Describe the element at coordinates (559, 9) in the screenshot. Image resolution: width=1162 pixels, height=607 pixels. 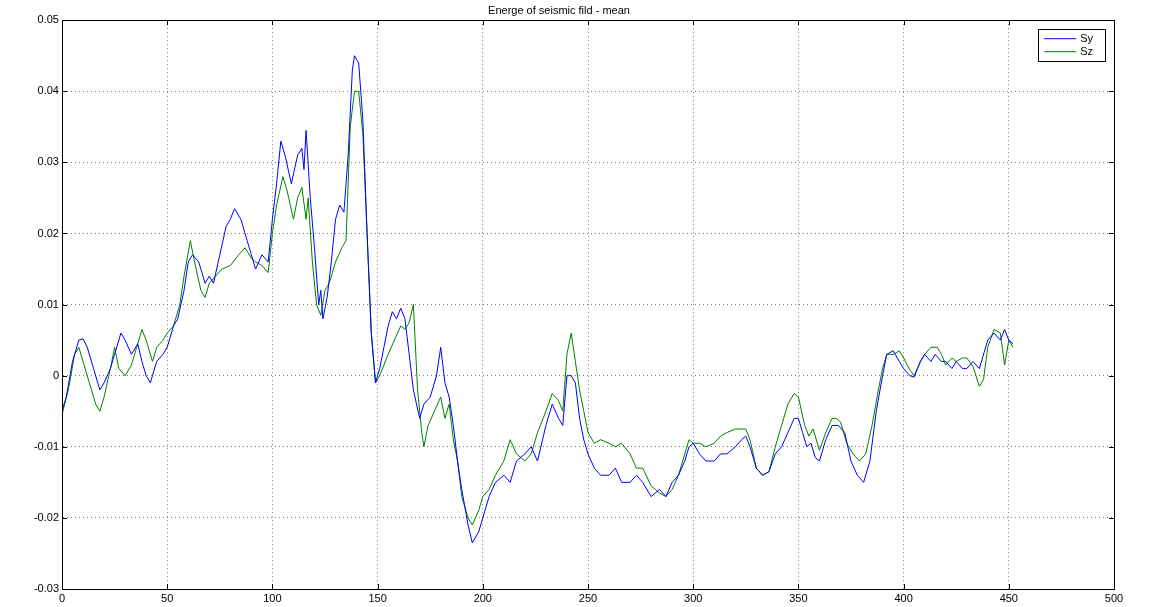
I see `chart-title: Energe of seismic fild - mean` at that location.